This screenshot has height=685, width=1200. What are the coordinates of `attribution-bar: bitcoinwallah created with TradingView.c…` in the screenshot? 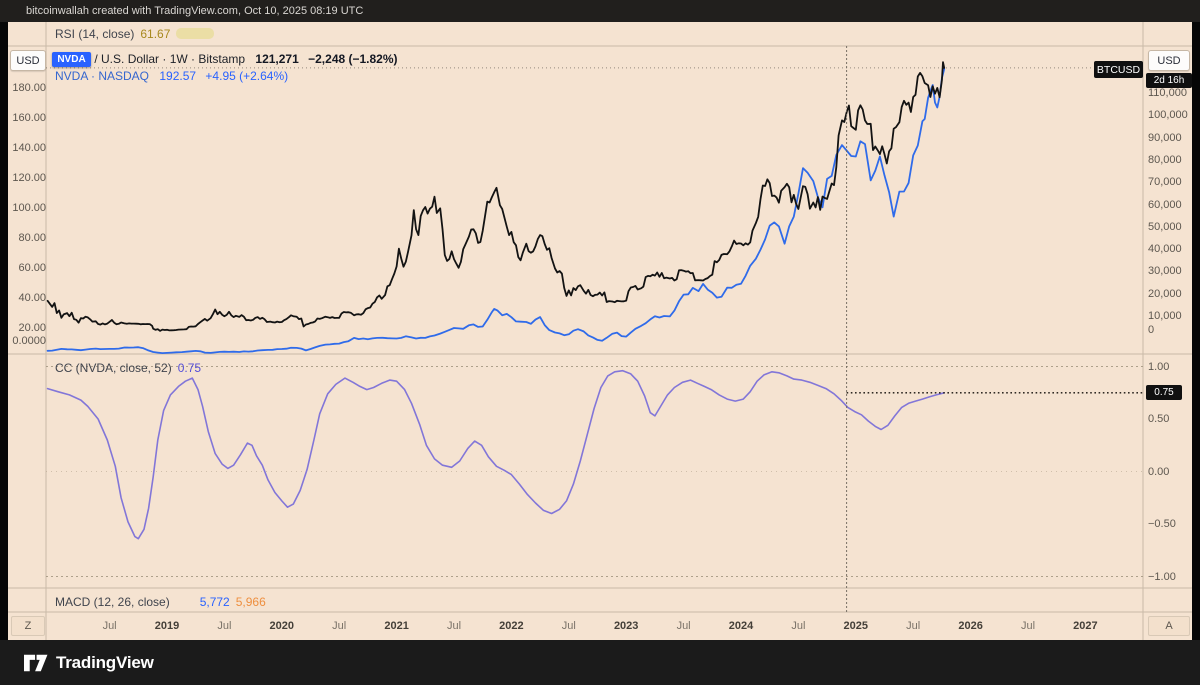 It's located at (600, 11).